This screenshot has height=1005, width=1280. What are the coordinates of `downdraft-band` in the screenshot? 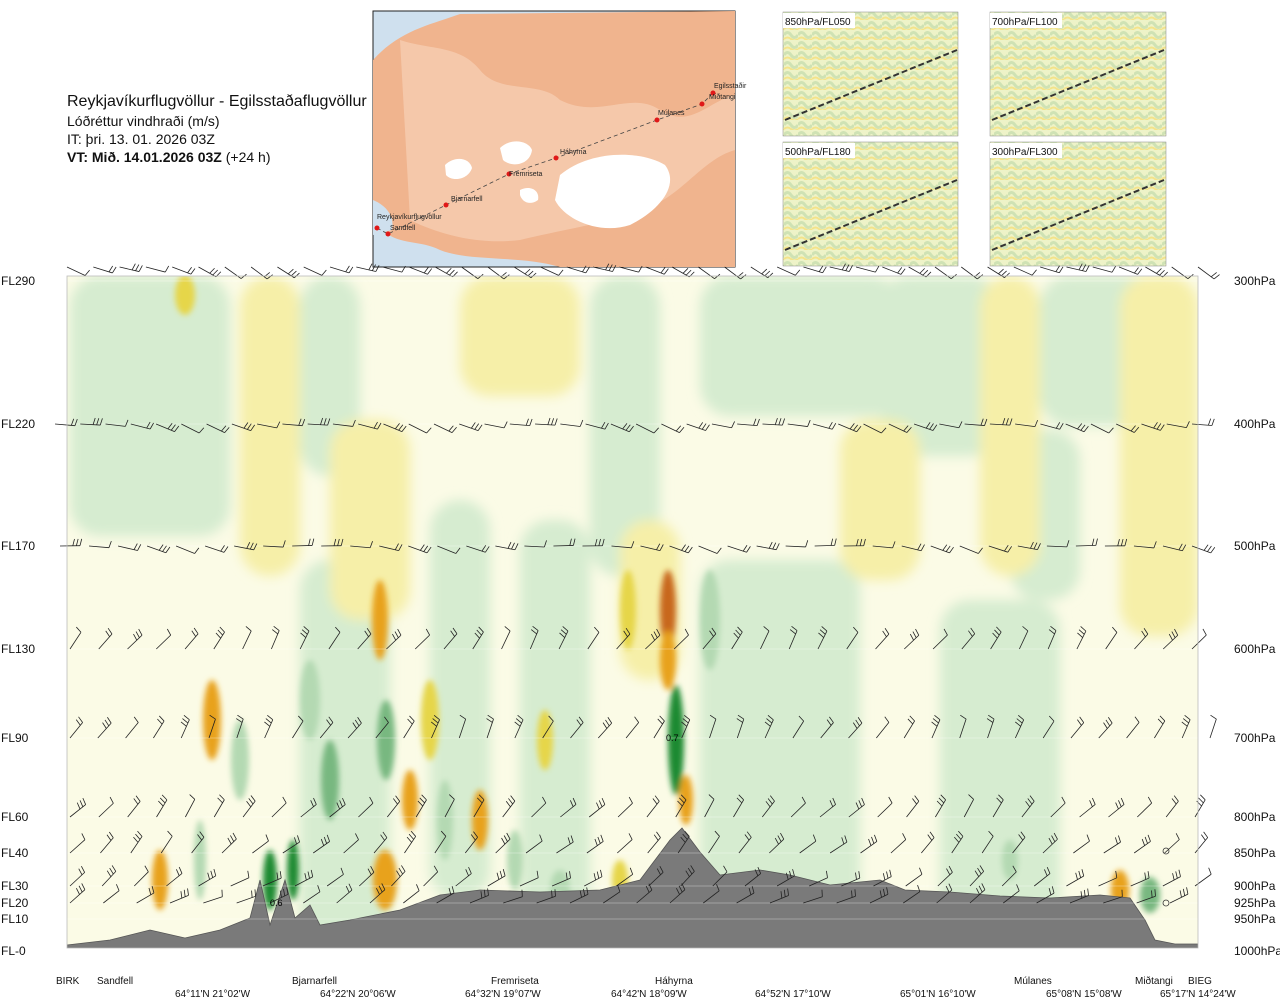 It's located at (880, 500).